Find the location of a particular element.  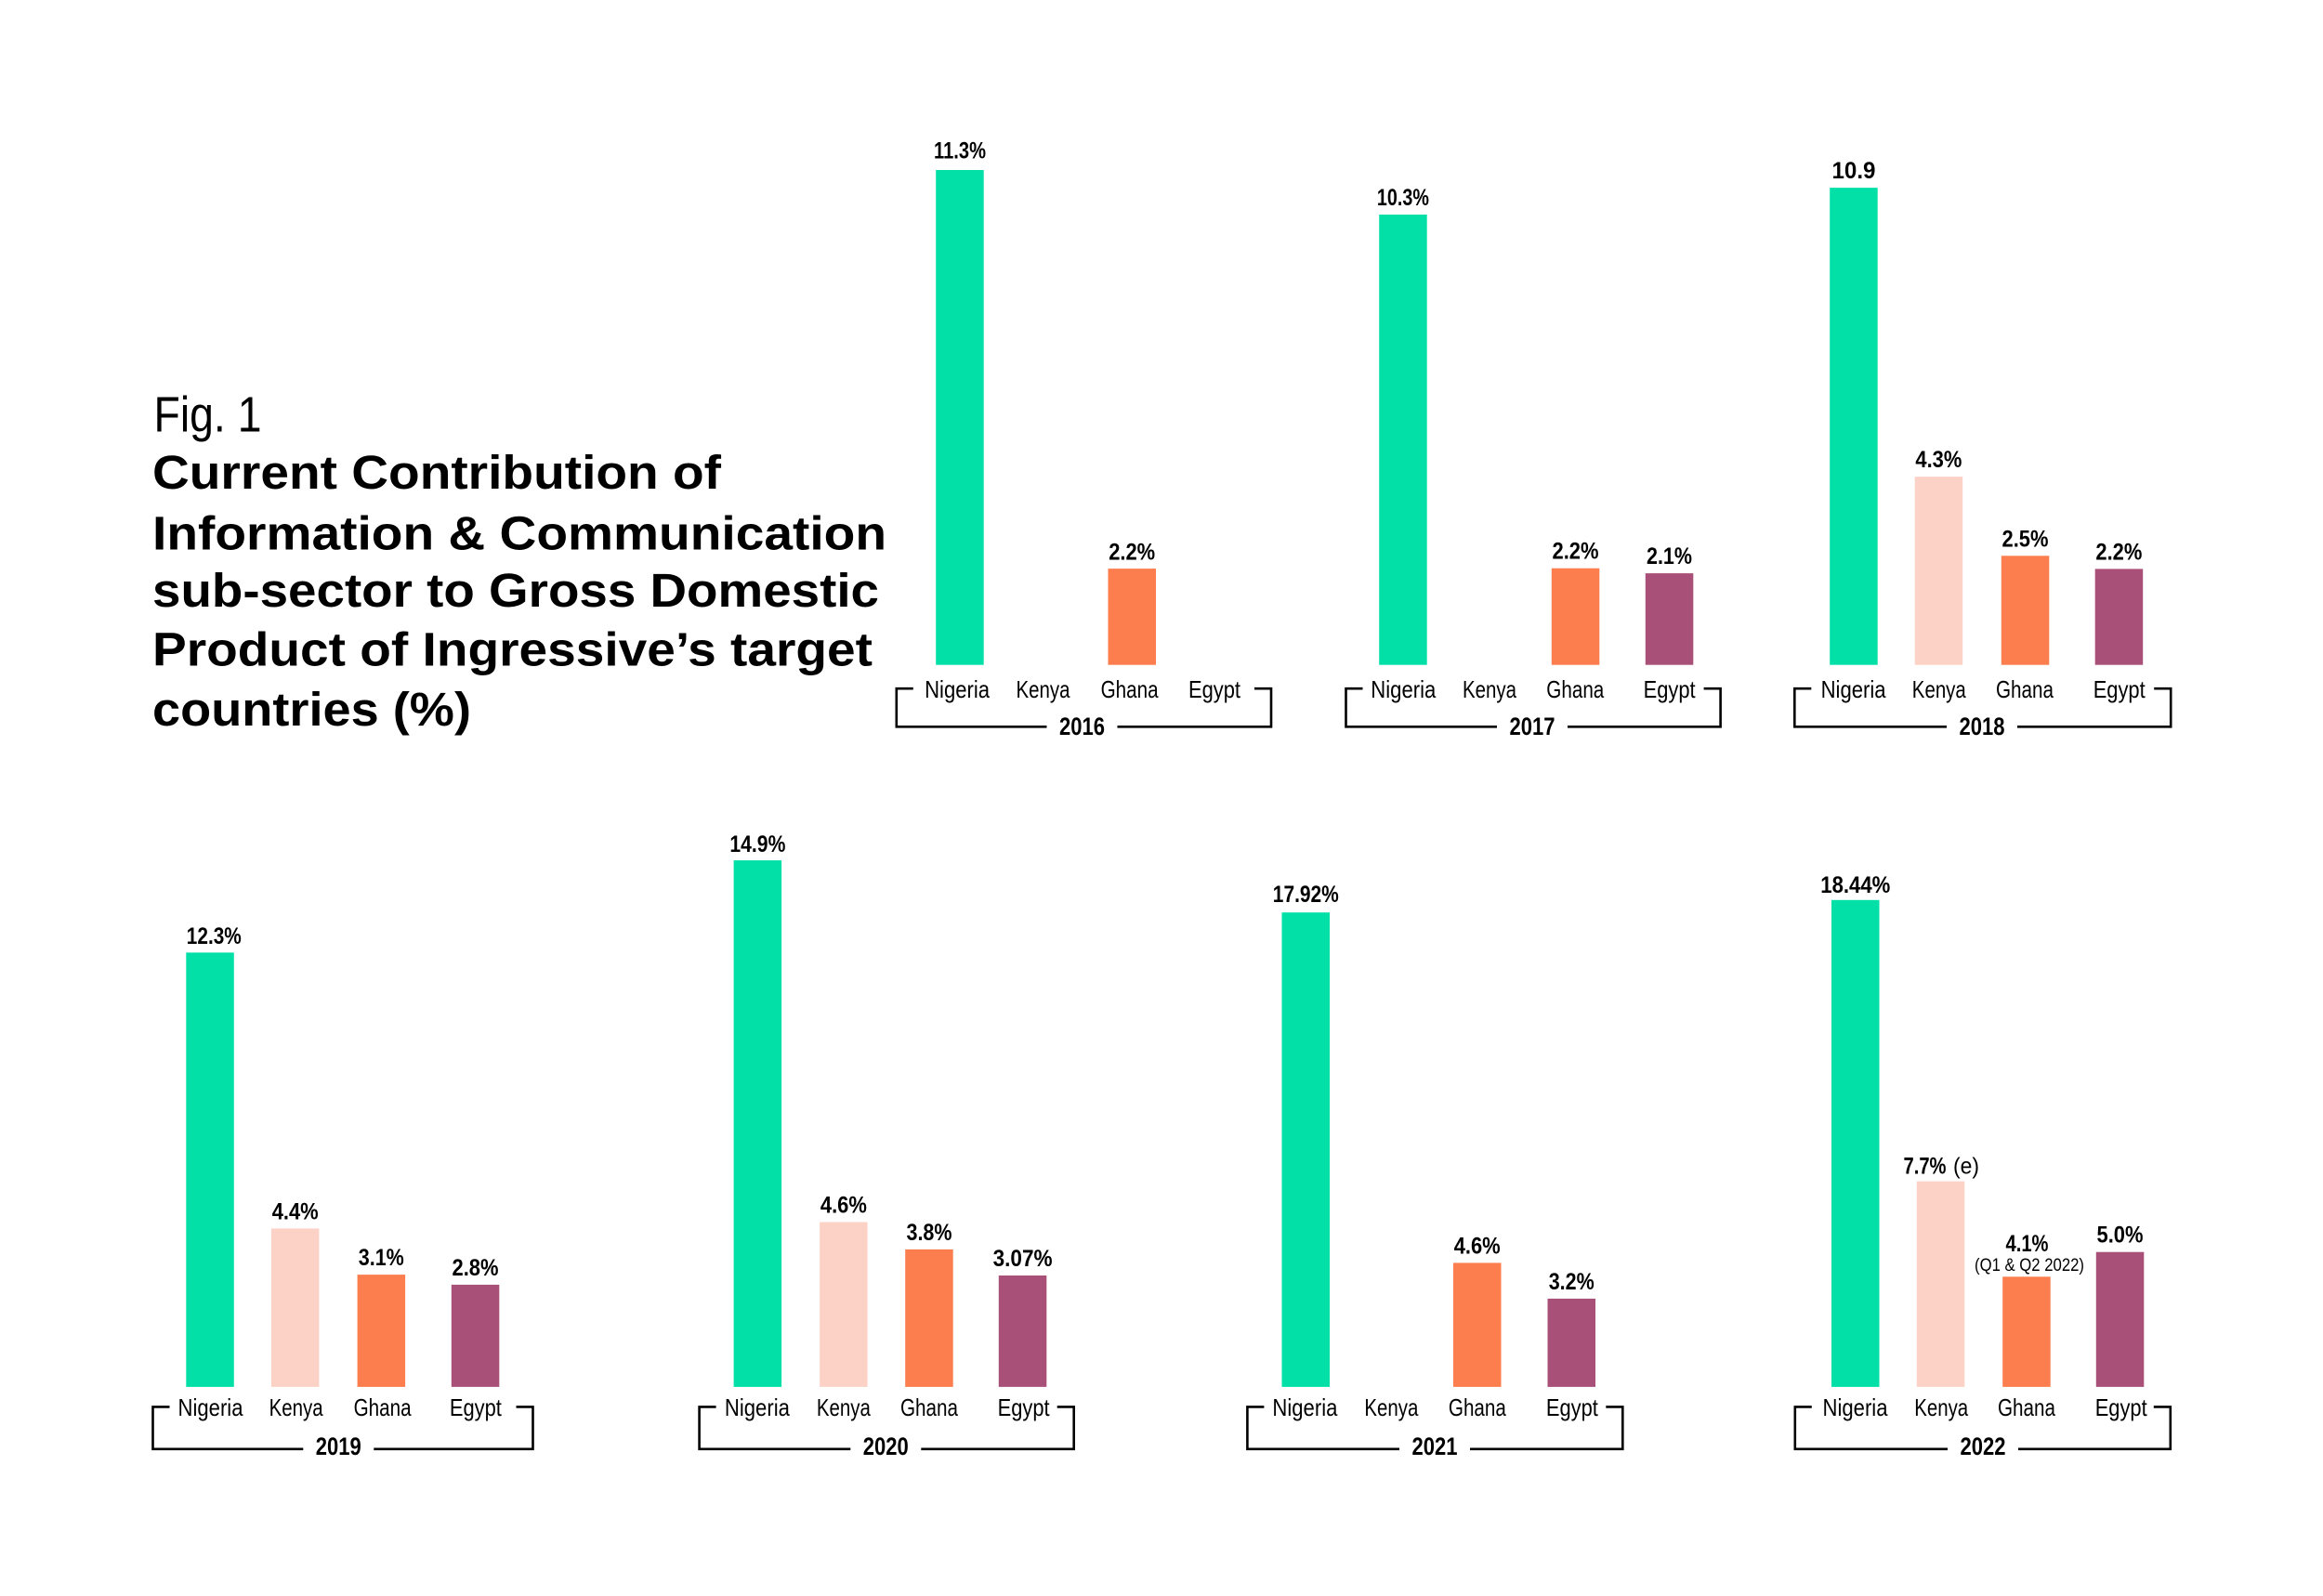

svg-text: 17.92% is located at coordinates (1306, 895).